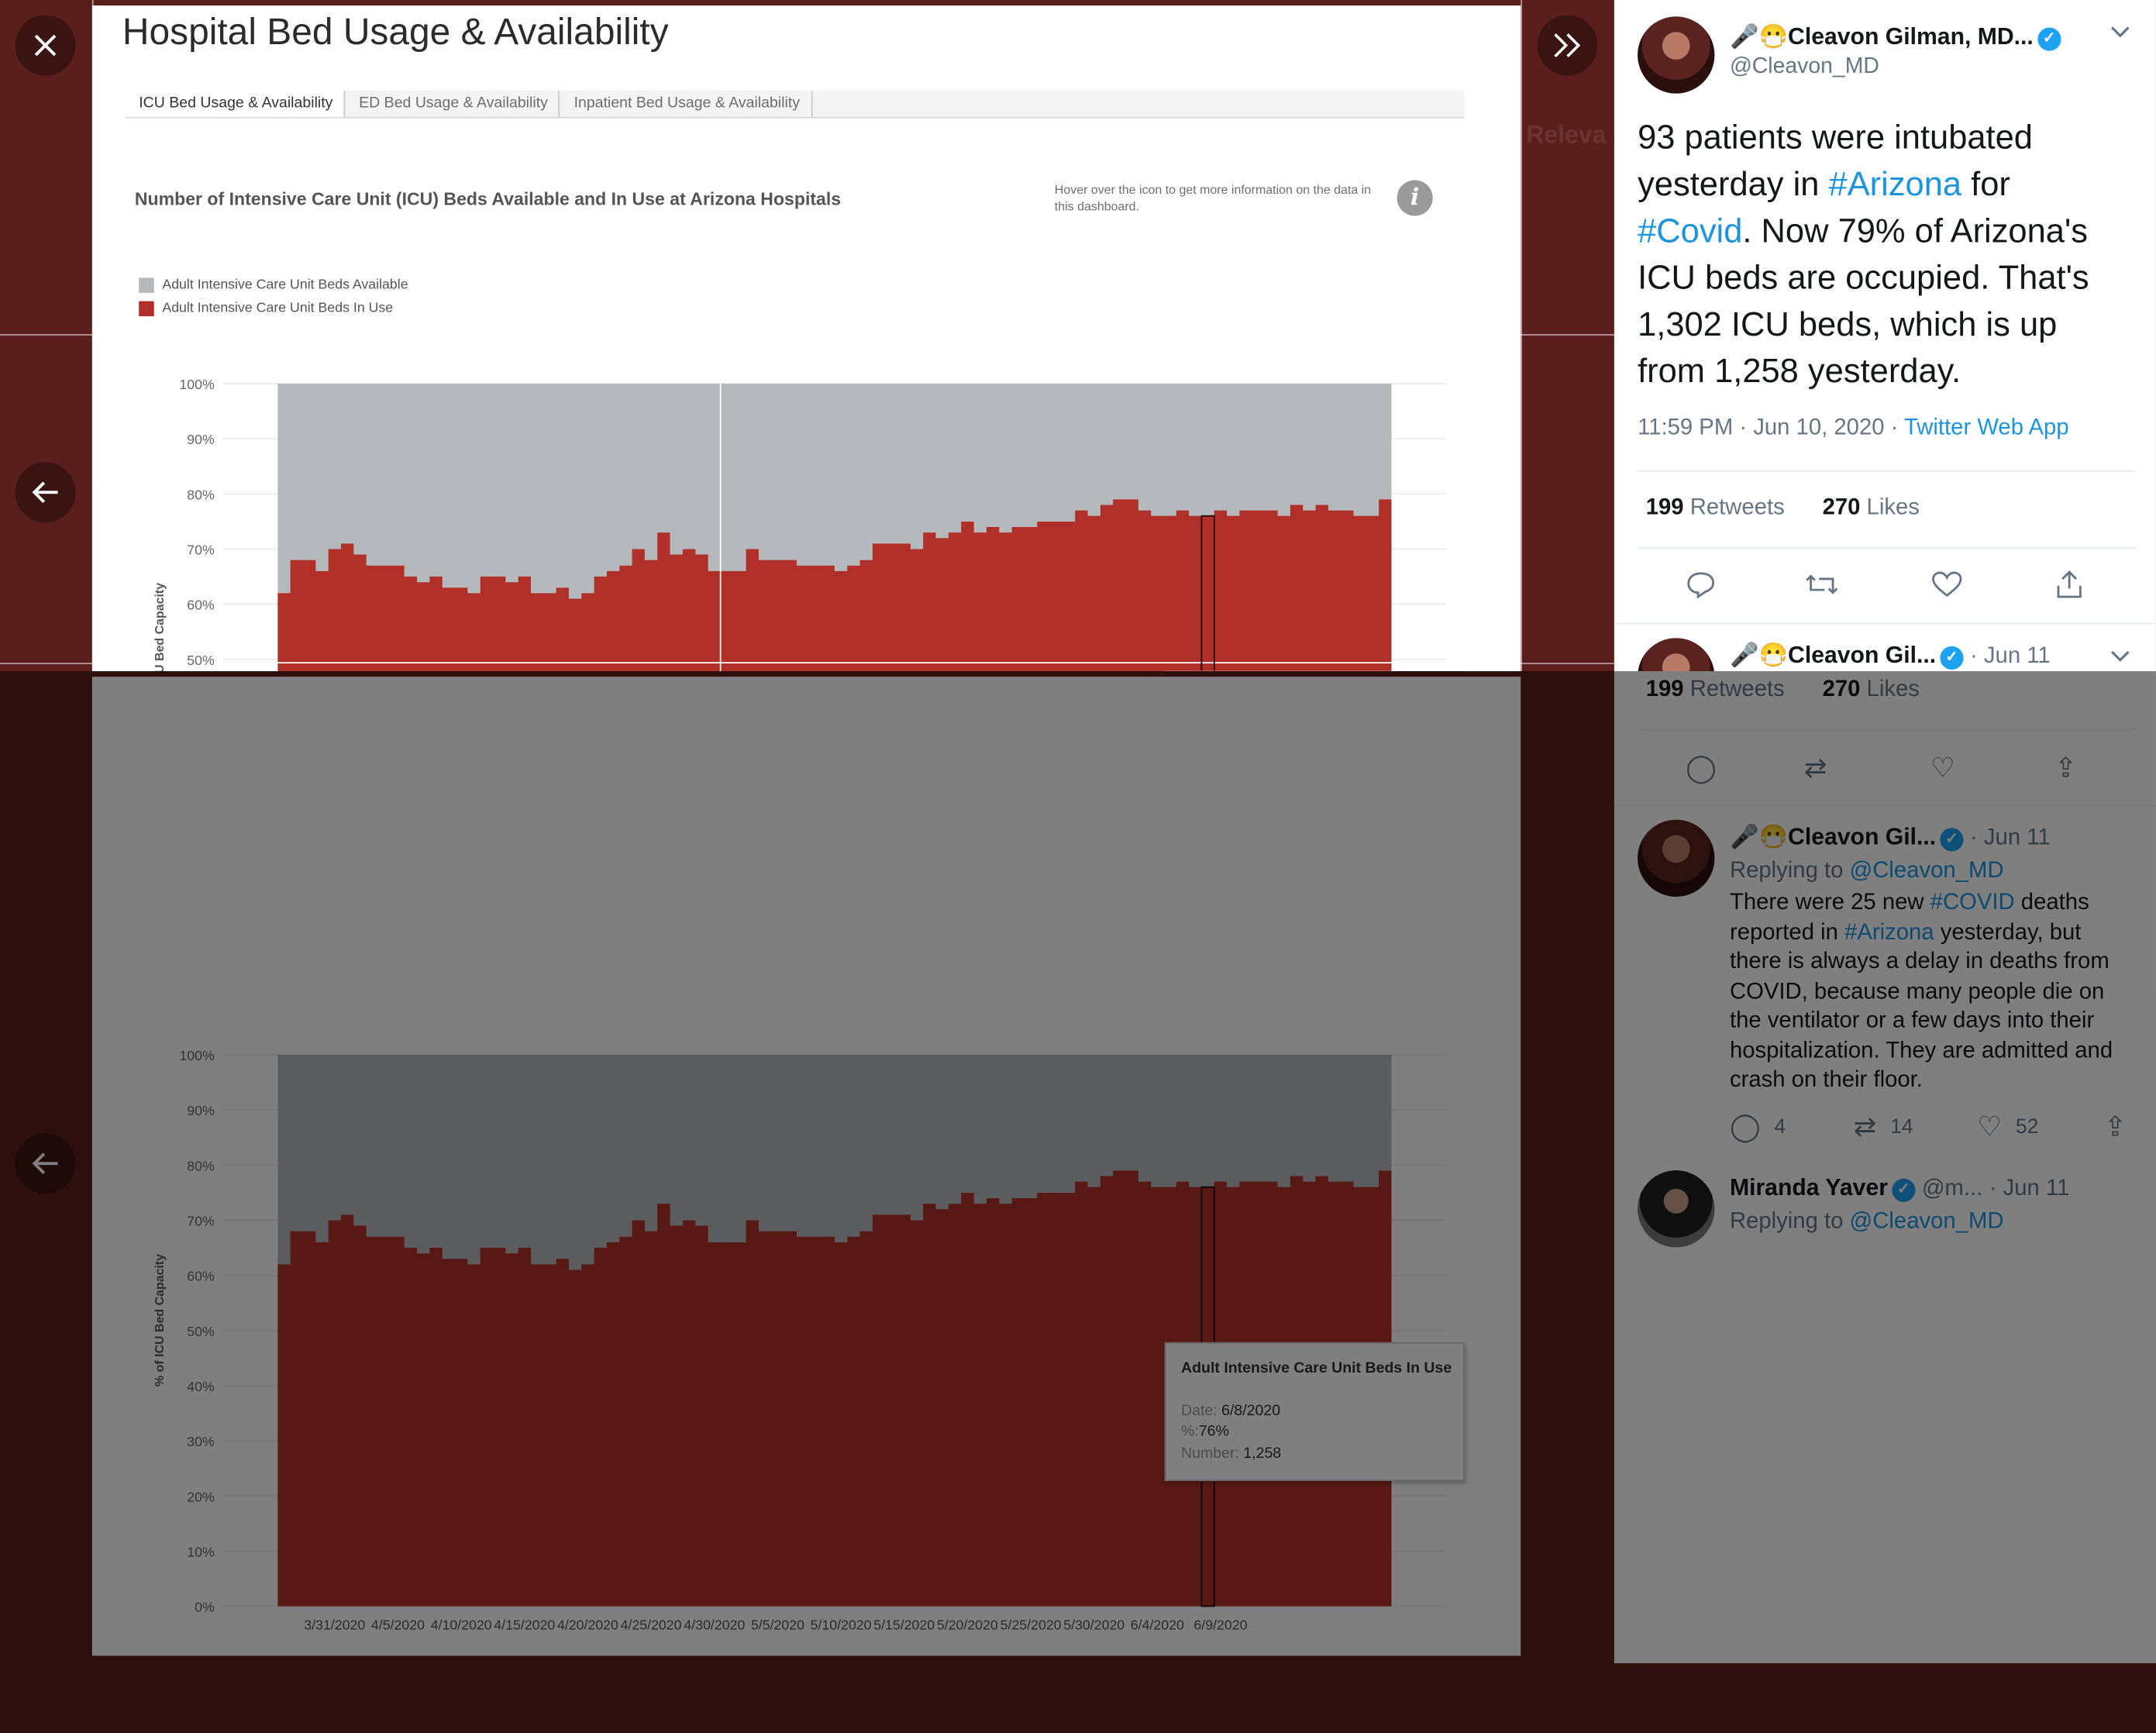 The image size is (2156, 1733). I want to click on tweet-share-button, so click(2069, 585).